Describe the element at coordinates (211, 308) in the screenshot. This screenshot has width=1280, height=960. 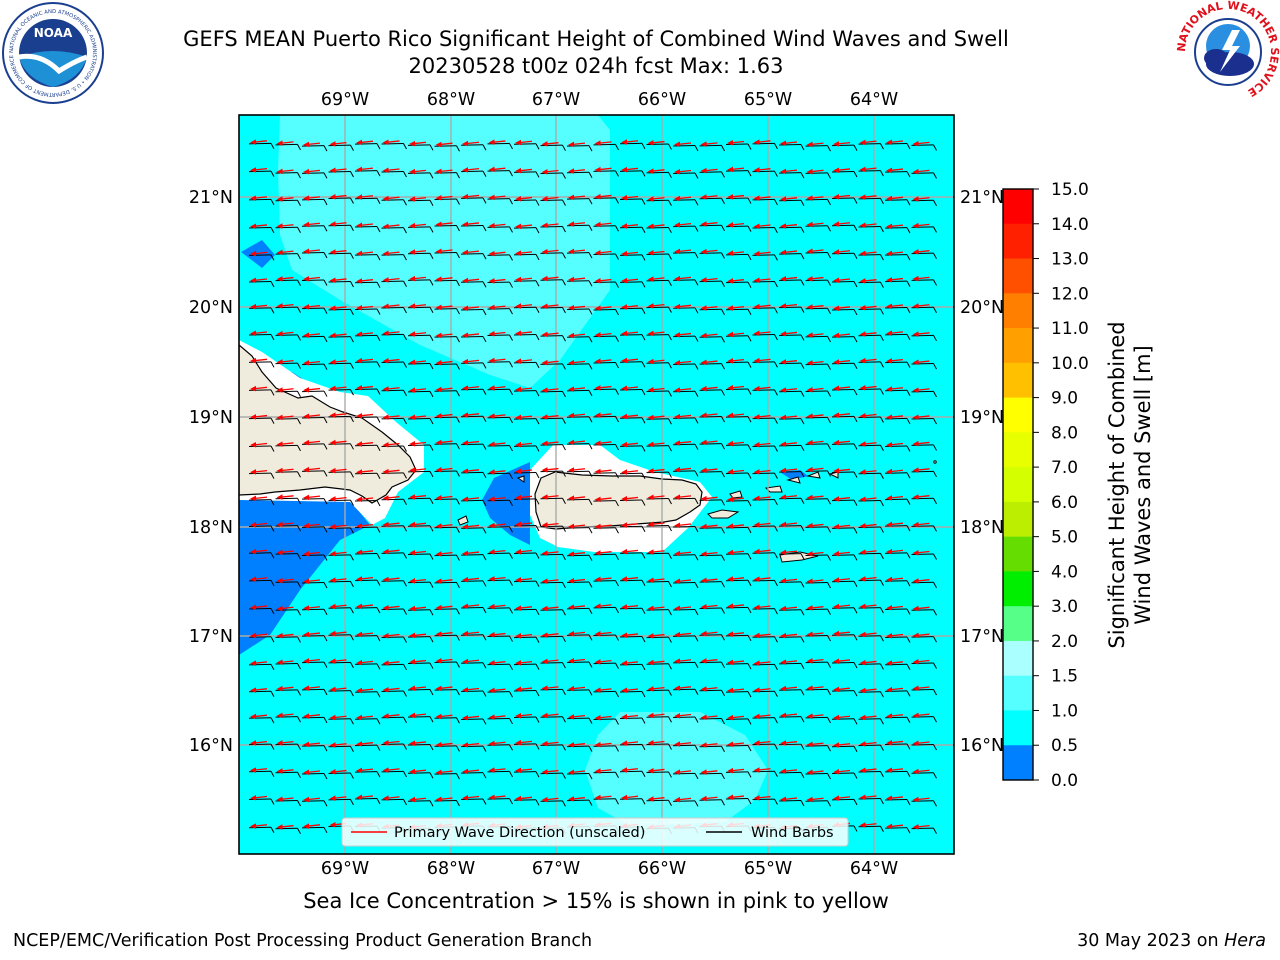
I see `lat-label-left: 20°N` at that location.